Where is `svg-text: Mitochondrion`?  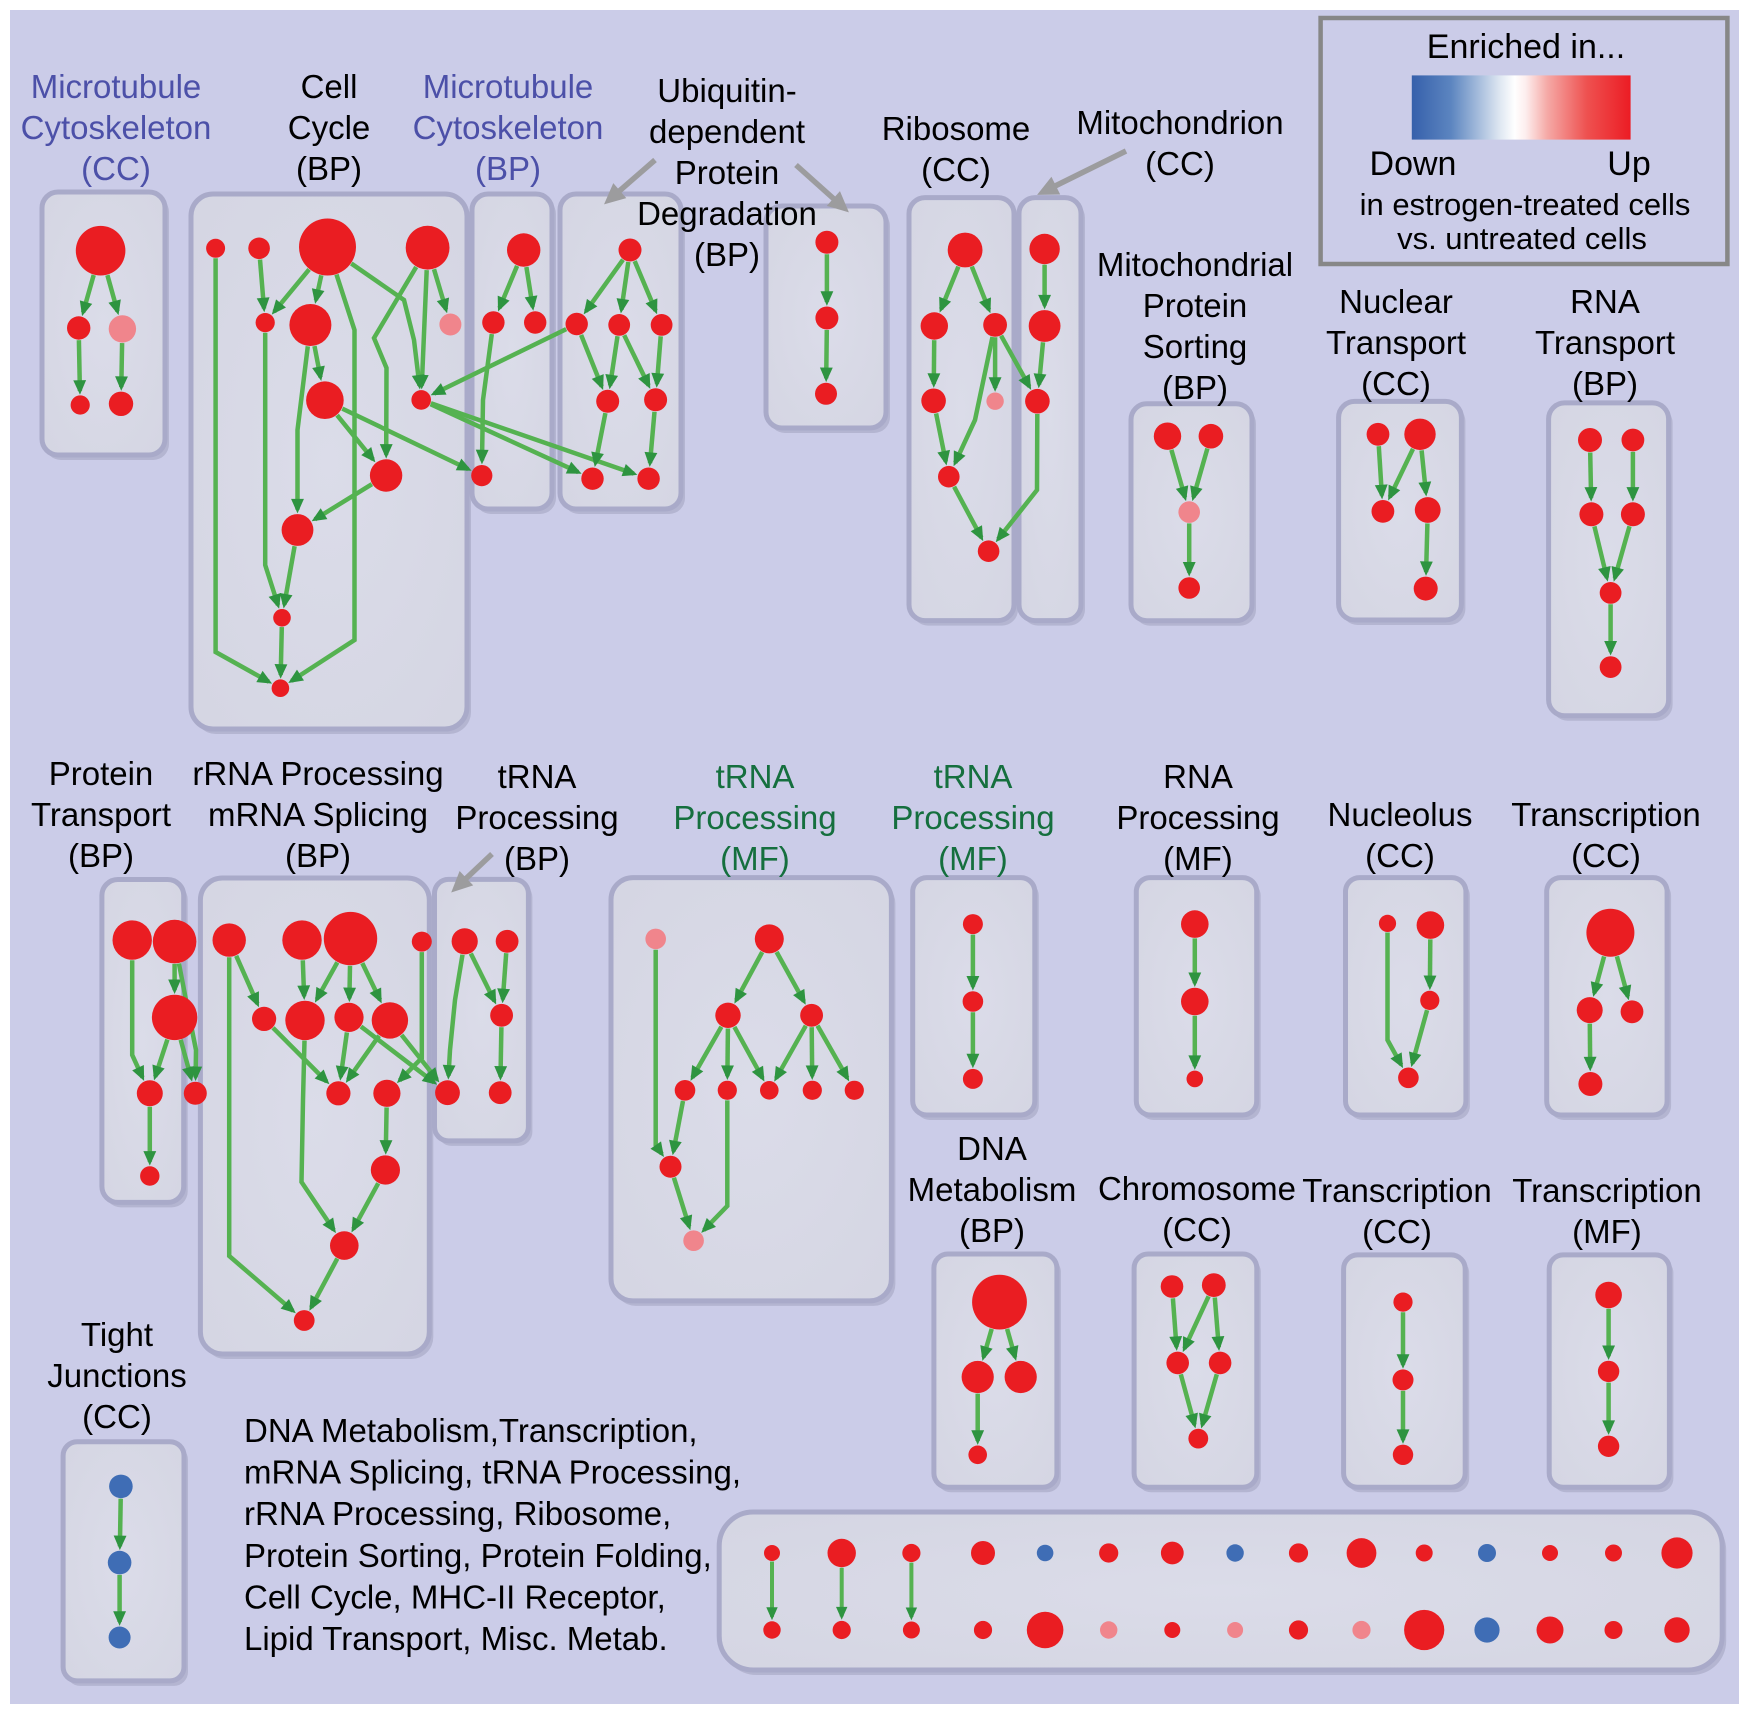
svg-text: Mitochondrion is located at coordinates (1179, 122).